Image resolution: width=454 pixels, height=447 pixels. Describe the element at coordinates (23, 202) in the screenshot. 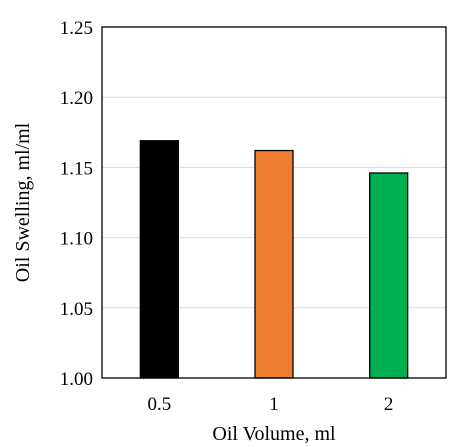

I see `y-axis-title: Oil Swelling, ml/ml` at that location.